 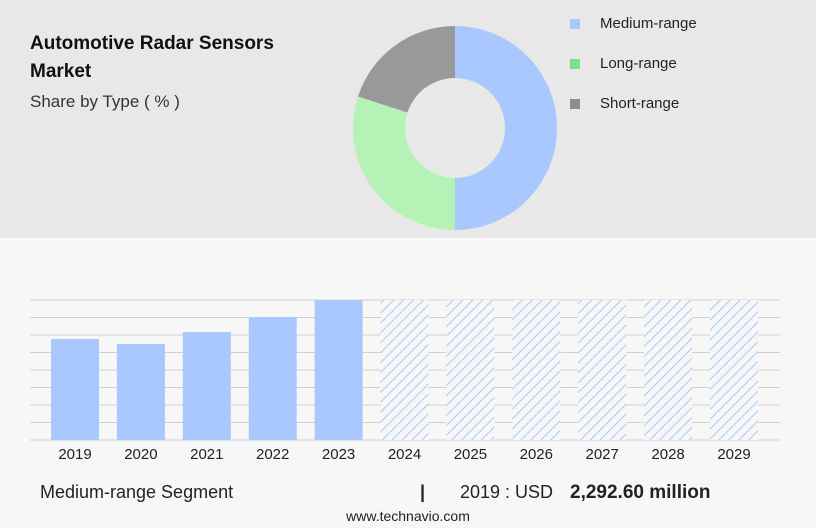 What do you see at coordinates (667, 454) in the screenshot?
I see `x-tick-label: 2028` at bounding box center [667, 454].